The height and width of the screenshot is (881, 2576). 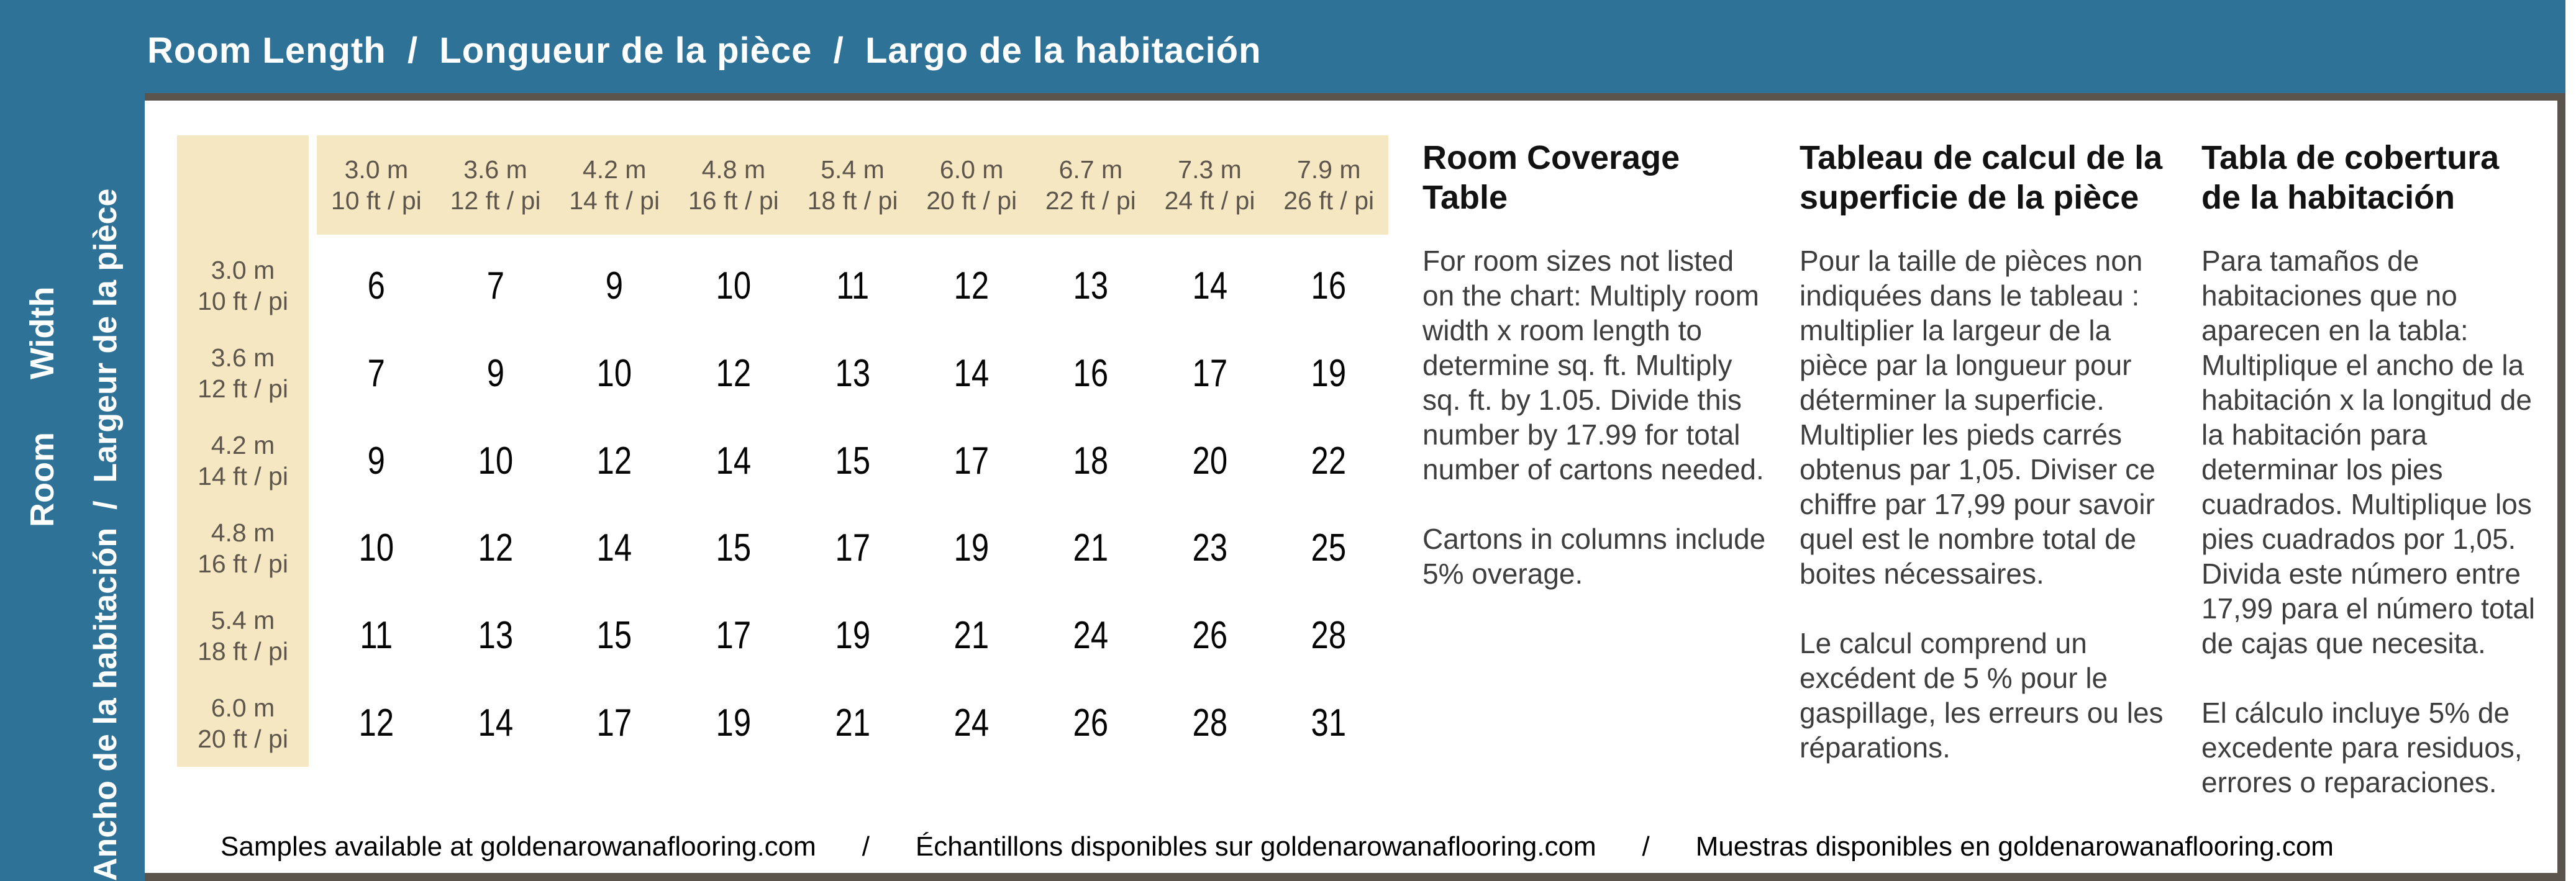 What do you see at coordinates (971, 200) in the screenshot?
I see `column-header-imperial: 20 ft / pi` at bounding box center [971, 200].